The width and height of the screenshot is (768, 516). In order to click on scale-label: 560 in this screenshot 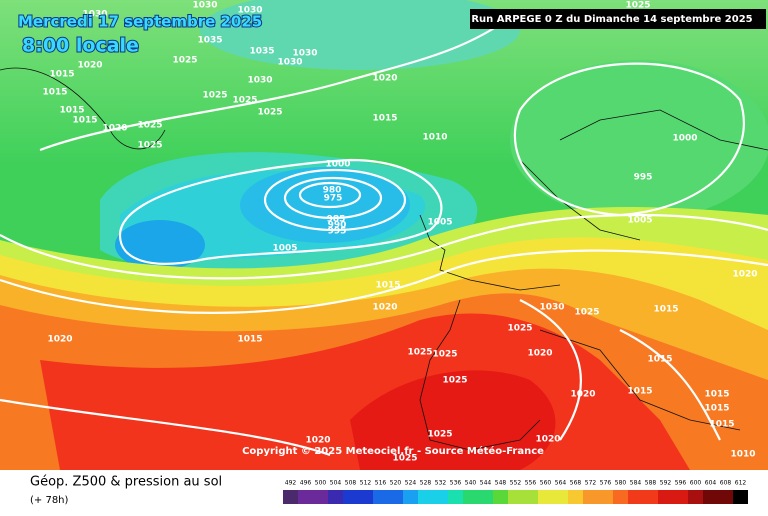, I will do `click(546, 483)`.